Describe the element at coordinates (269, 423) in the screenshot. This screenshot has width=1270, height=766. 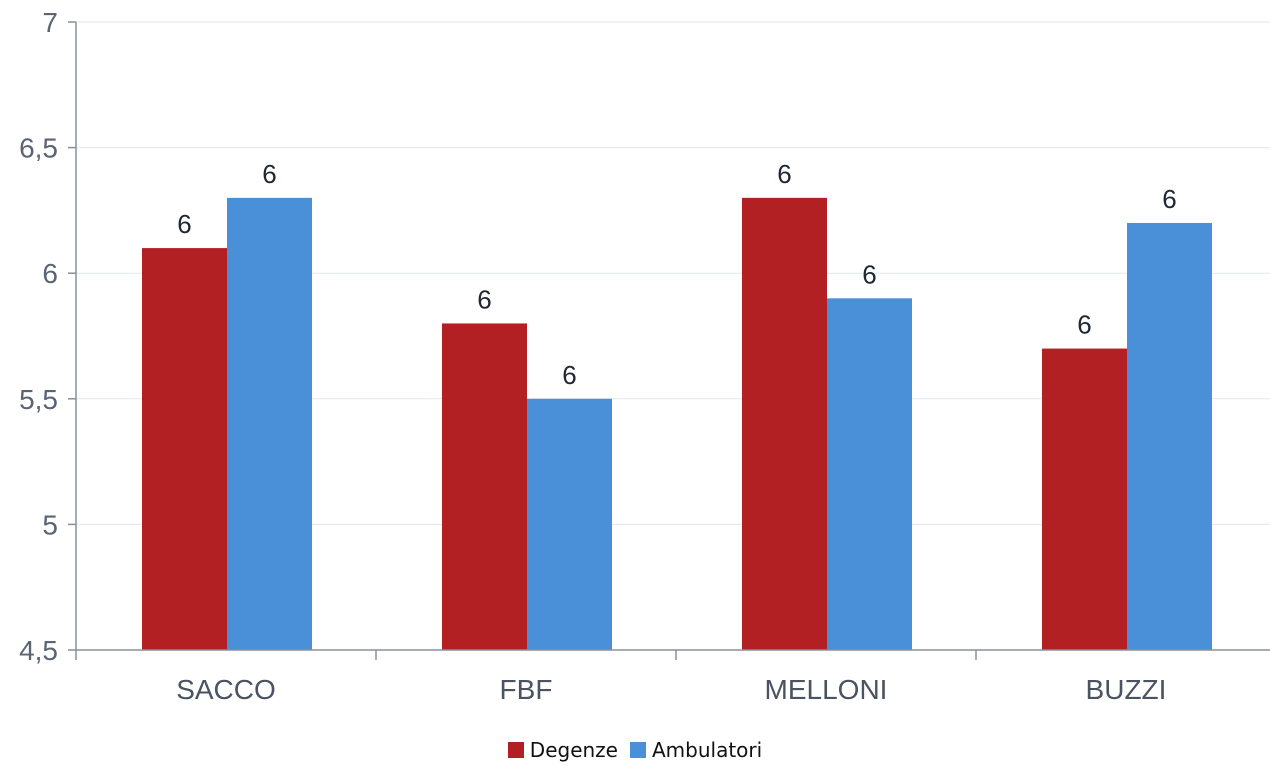
I see `bar-ambulatori-sacco` at that location.